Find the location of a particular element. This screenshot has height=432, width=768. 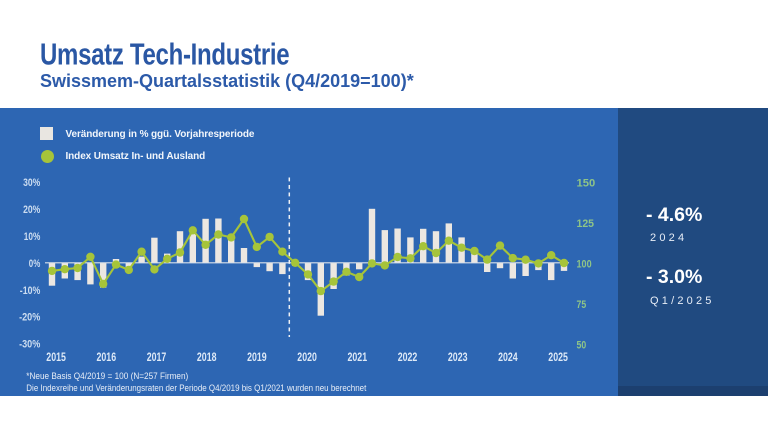

svg-text: 2021 is located at coordinates (358, 358).